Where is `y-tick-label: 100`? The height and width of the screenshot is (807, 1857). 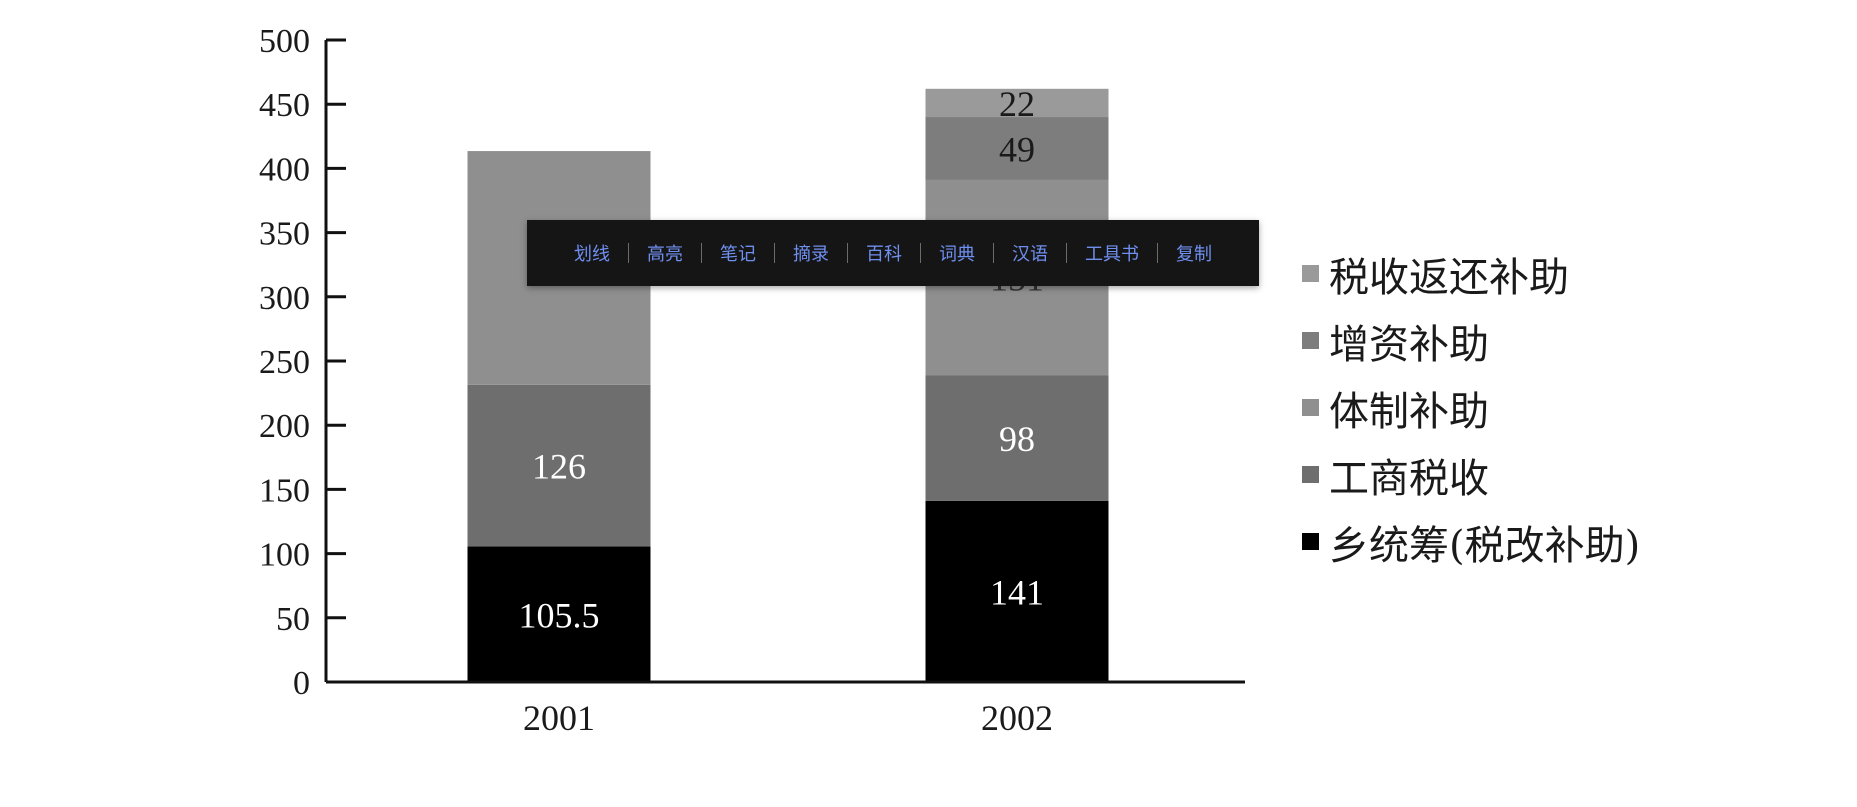
y-tick-label: 100 is located at coordinates (284, 555).